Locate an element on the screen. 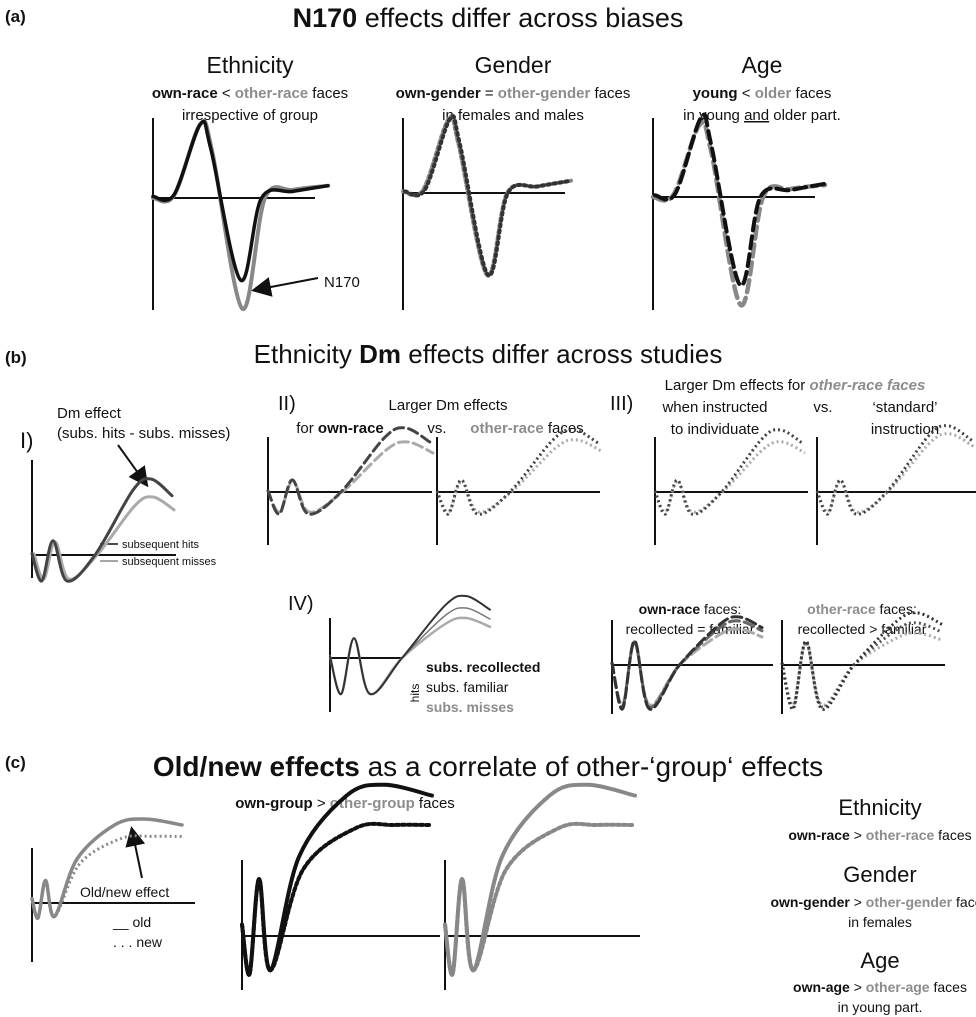  condition: own-race faces: is located at coordinates (690, 609).